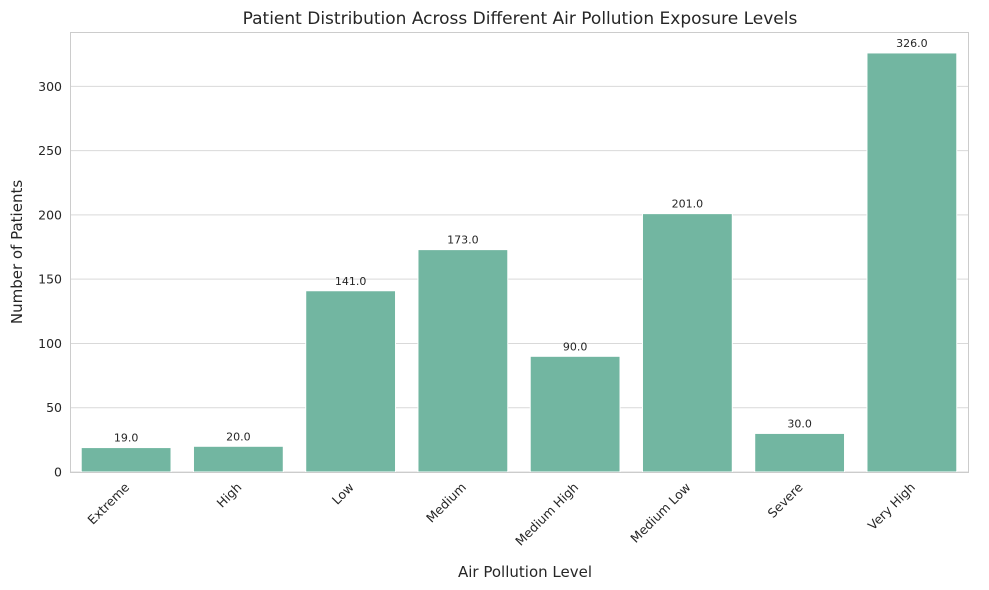 This screenshot has width=989, height=590. Describe the element at coordinates (54, 407) in the screenshot. I see `y-tick-label: 50` at that location.